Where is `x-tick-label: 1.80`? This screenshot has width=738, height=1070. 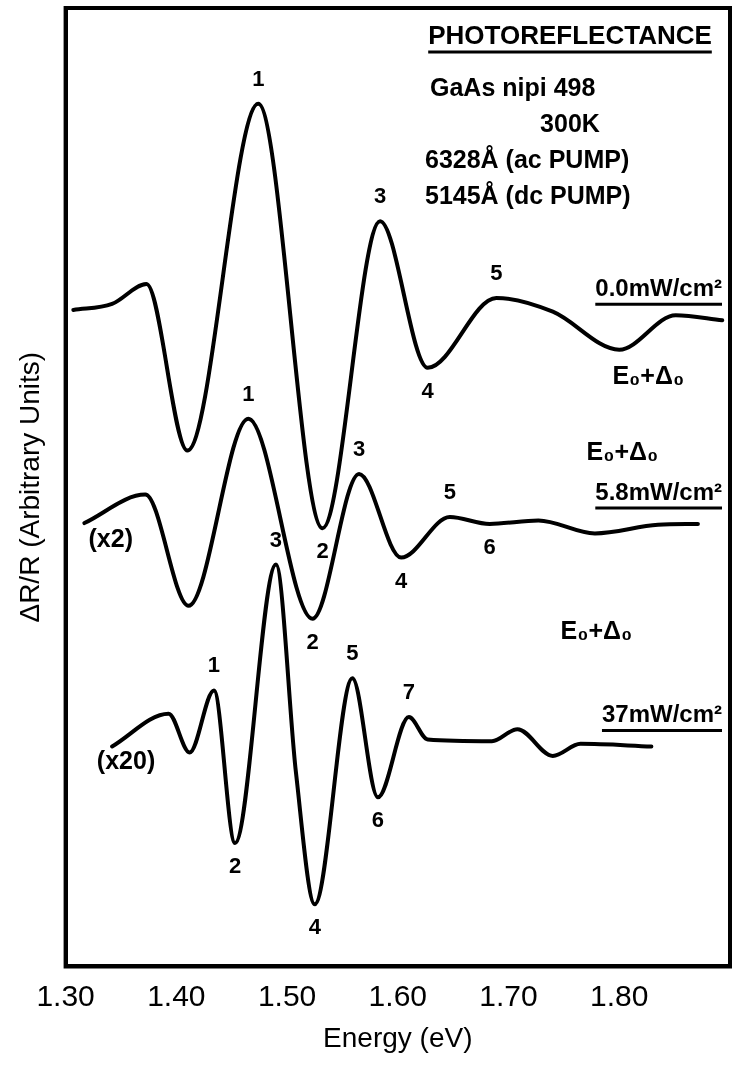 x-tick-label: 1.80 is located at coordinates (619, 995).